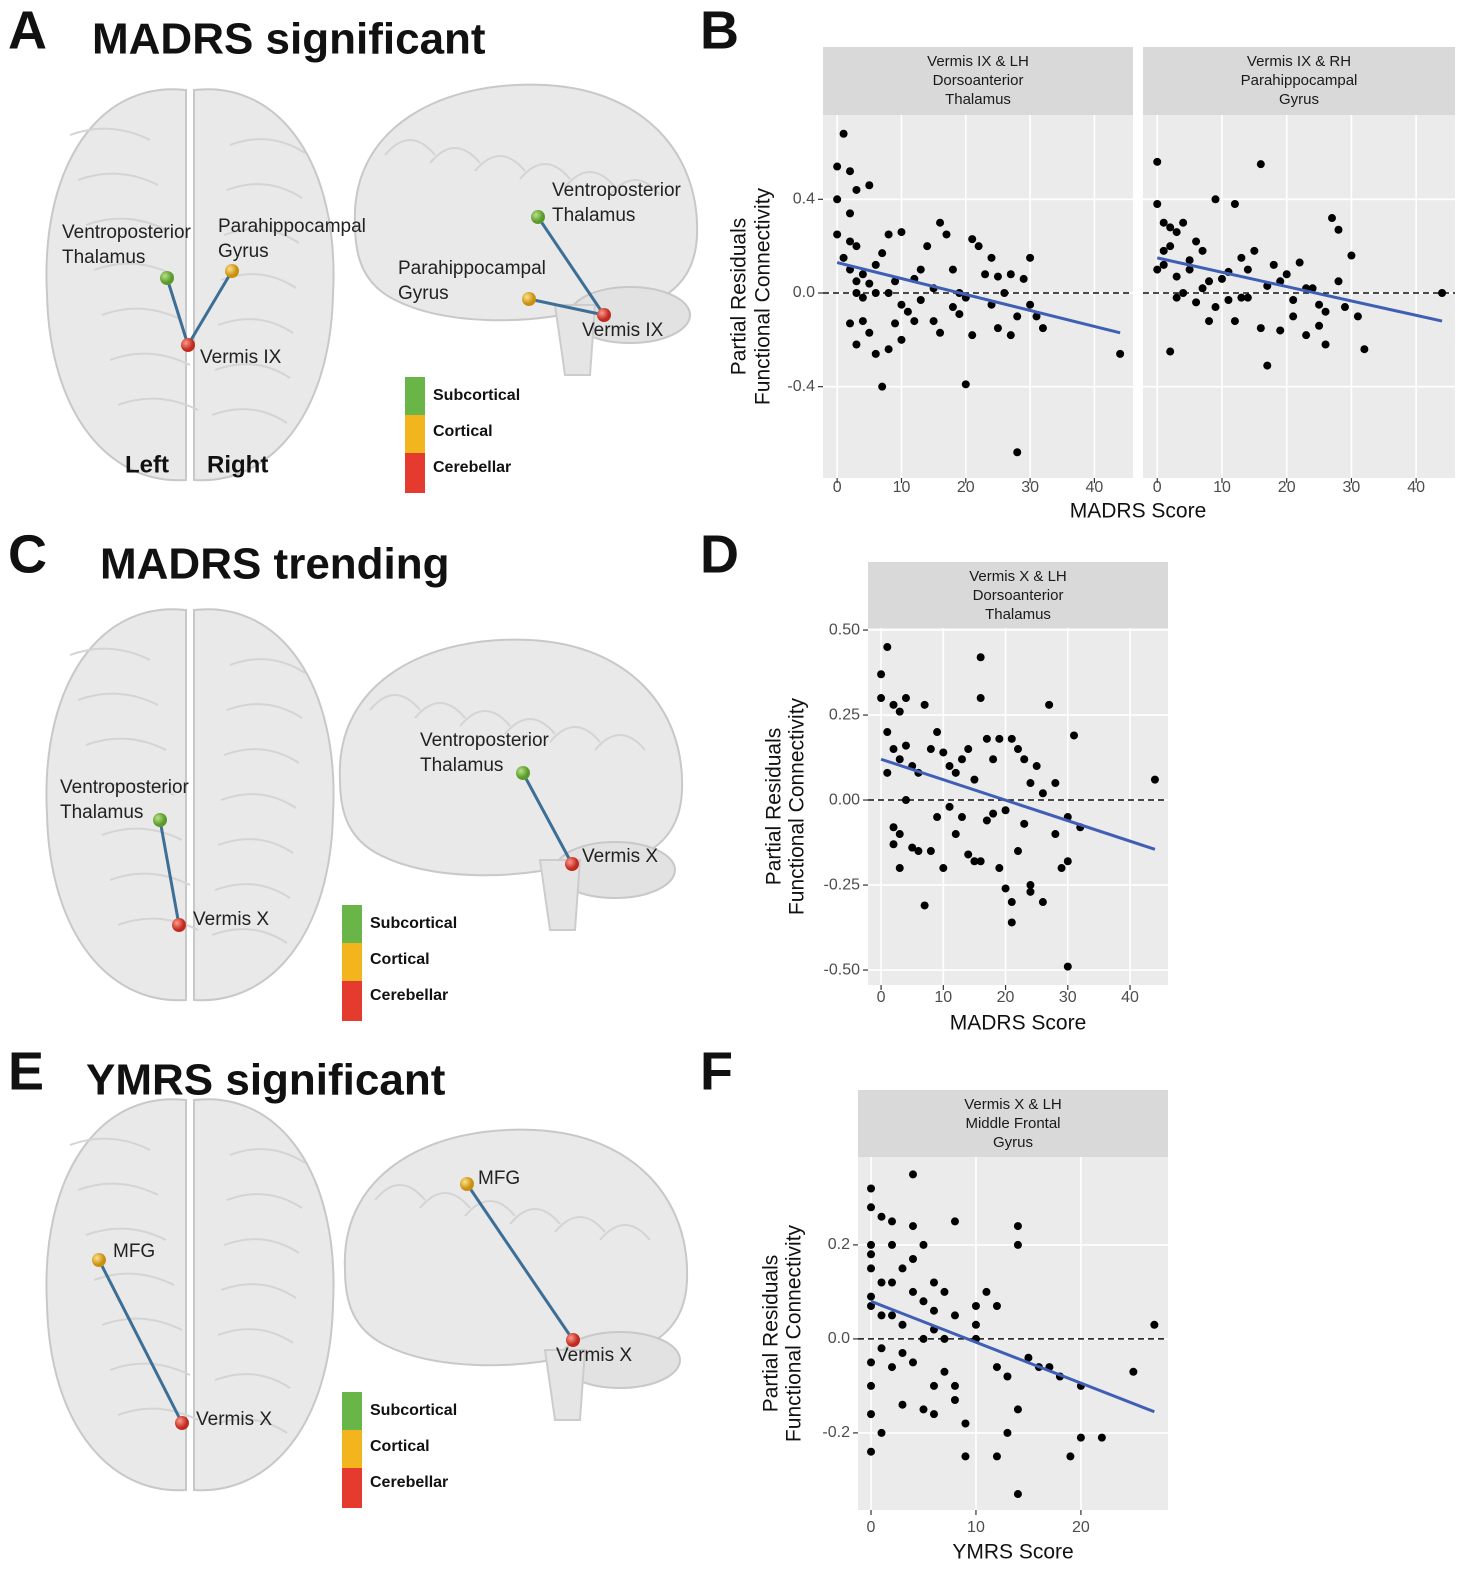 The width and height of the screenshot is (1477, 1583). I want to click on y-tick-label: 0.50, so click(844, 629).